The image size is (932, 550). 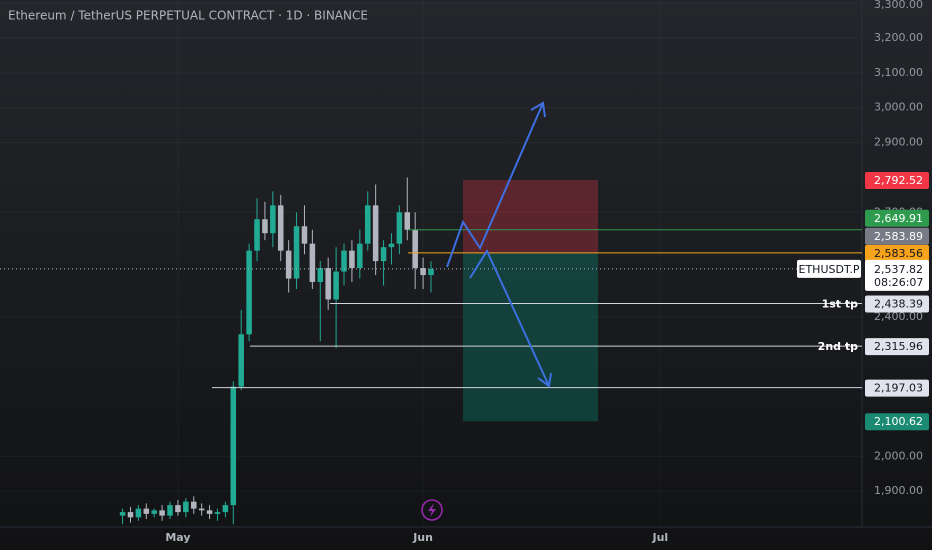 What do you see at coordinates (538, 109) in the screenshot?
I see `up-arrowhead` at bounding box center [538, 109].